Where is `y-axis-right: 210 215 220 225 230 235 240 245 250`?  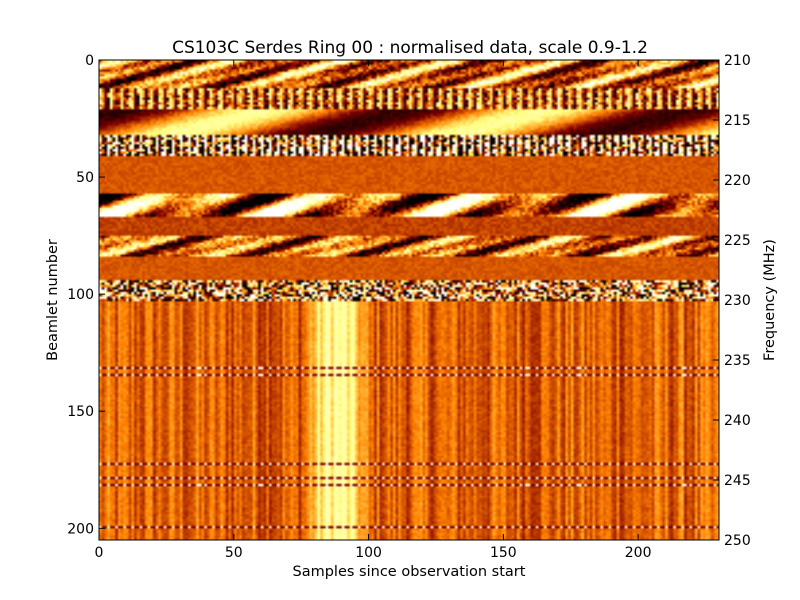
y-axis-right: 210 215 220 225 230 235 240 245 250 is located at coordinates (732, 301).